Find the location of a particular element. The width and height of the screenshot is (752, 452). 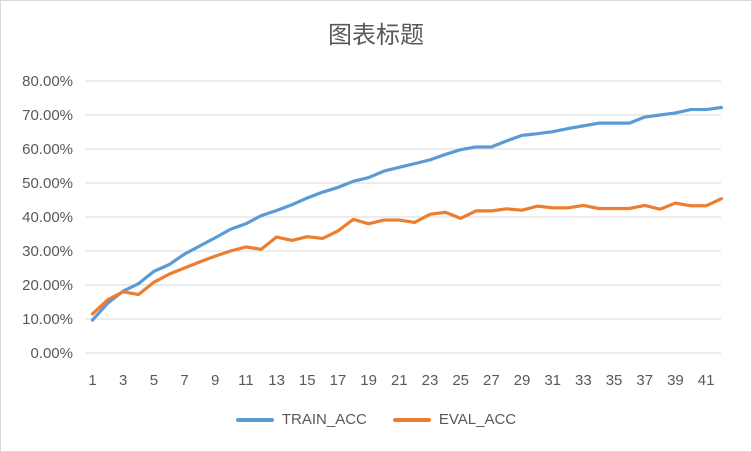

x-tick-label: 35 is located at coordinates (614, 380).